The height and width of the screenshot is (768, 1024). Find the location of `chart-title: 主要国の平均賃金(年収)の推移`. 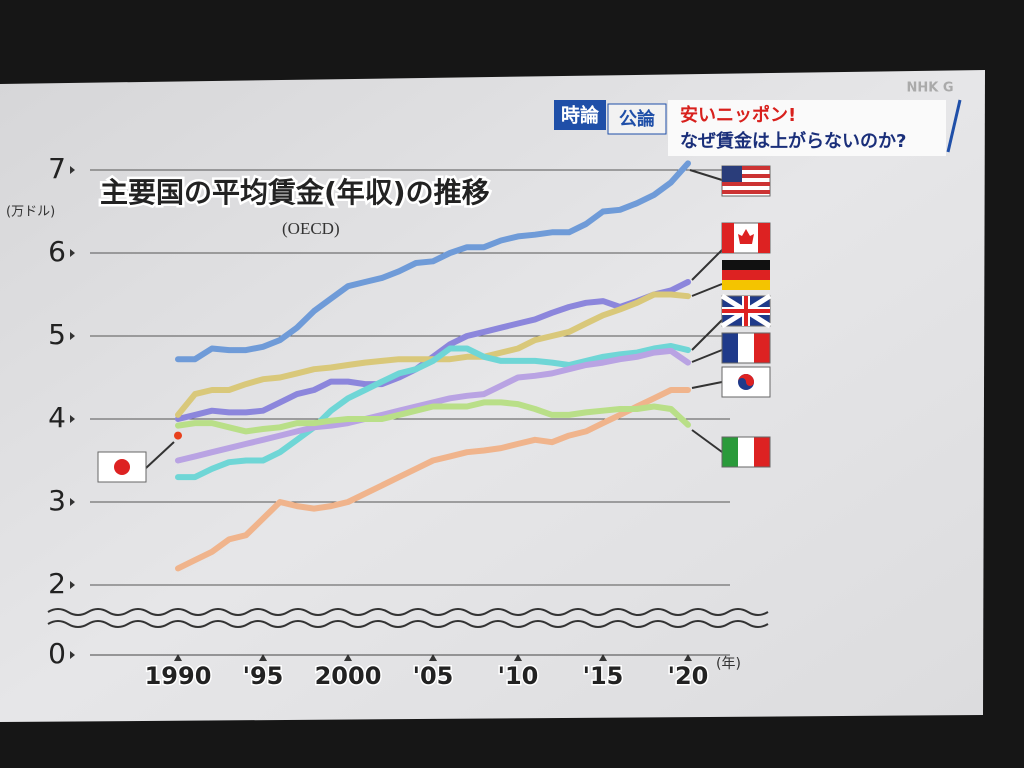

chart-title: 主要国の平均賃金(年収)の推移 is located at coordinates (295, 192).